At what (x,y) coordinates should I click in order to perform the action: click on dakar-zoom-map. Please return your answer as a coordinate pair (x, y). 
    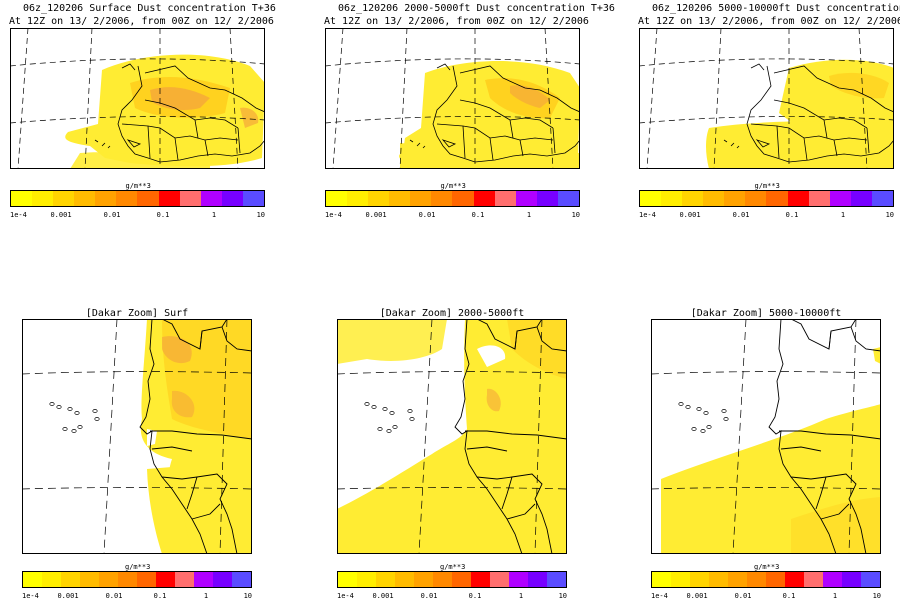
    Looking at the image, I should click on (452, 436).